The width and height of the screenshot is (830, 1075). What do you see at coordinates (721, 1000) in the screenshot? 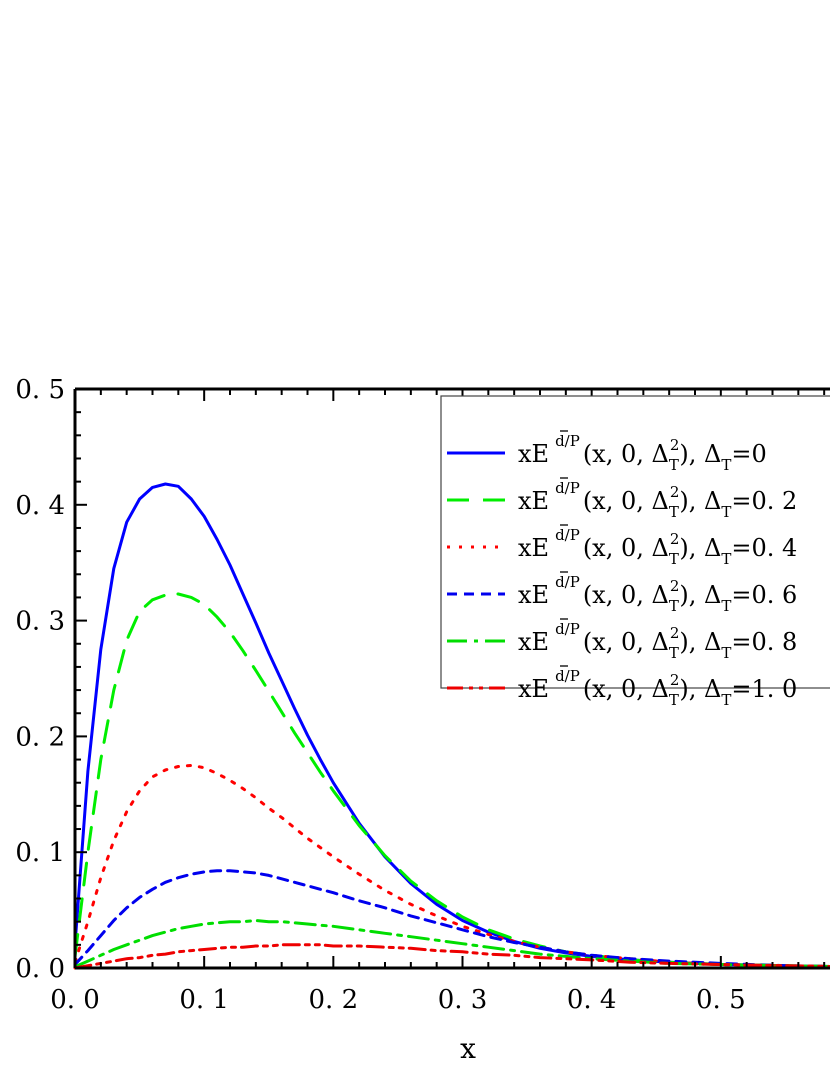
I see `x-tick-label: 0. 5` at bounding box center [721, 1000].